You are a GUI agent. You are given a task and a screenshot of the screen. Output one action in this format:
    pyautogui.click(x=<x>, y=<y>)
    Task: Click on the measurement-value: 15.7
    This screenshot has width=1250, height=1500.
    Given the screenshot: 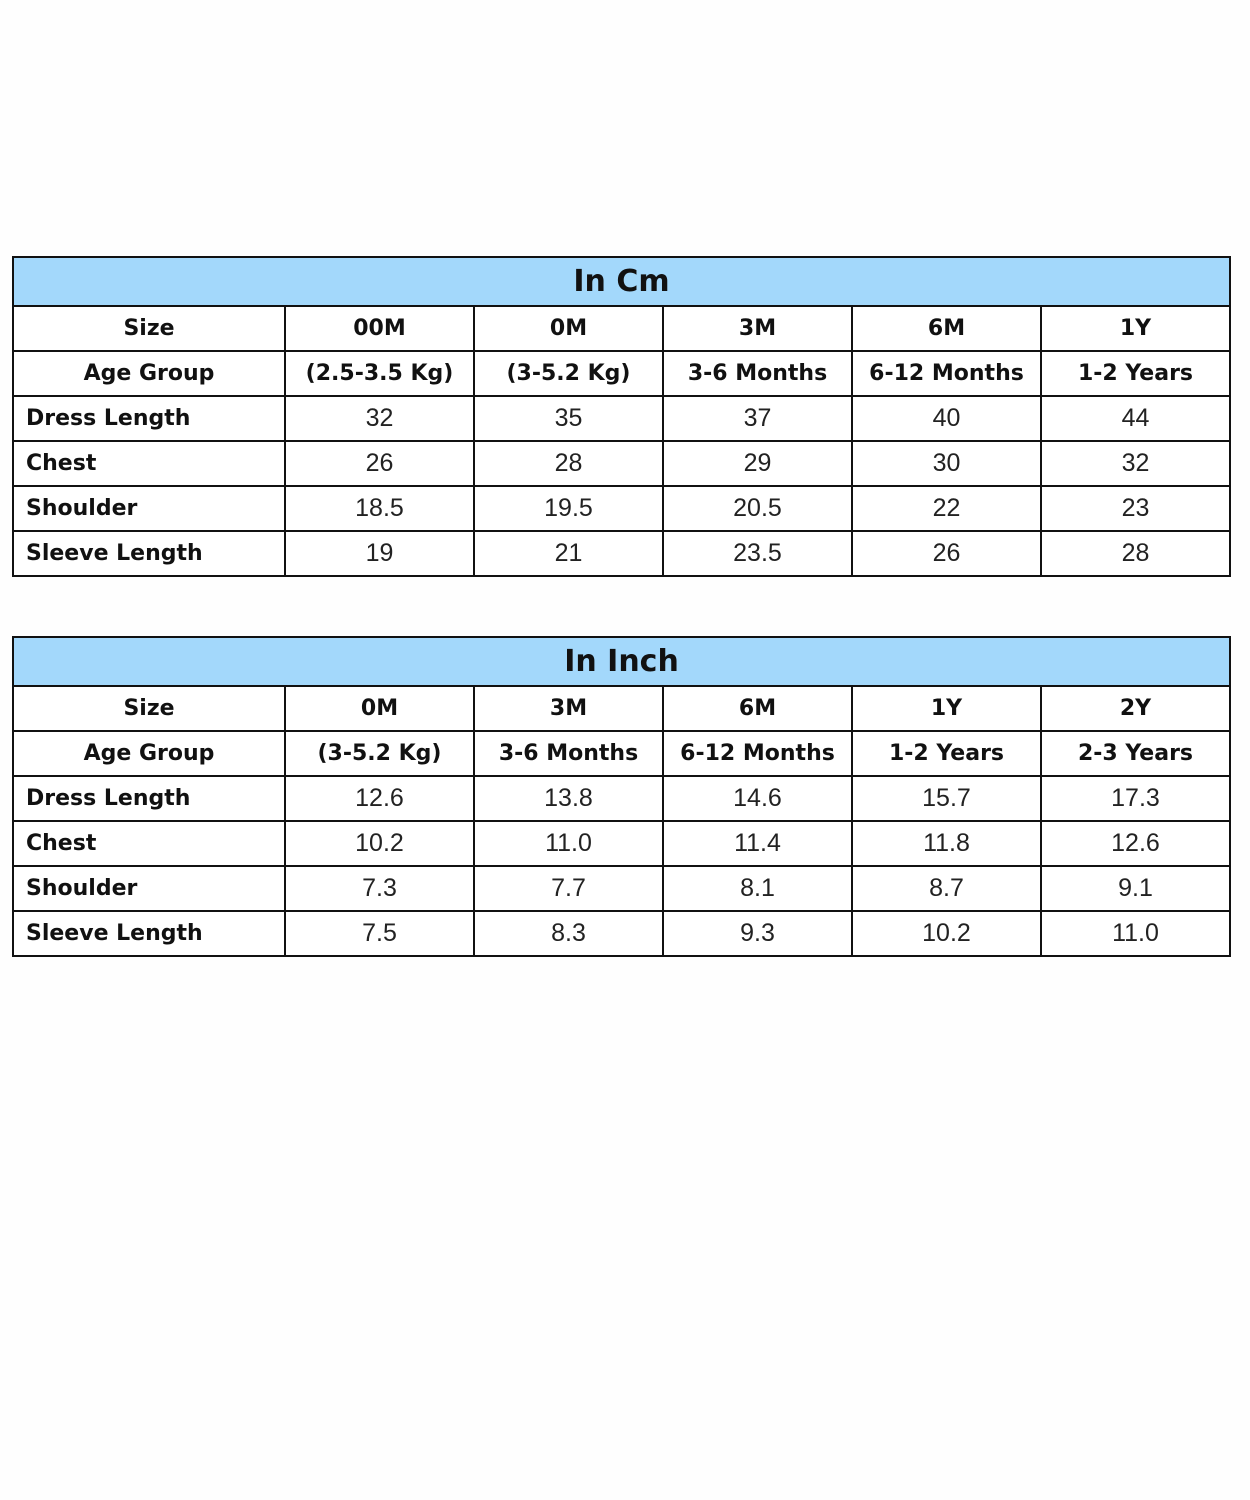 What is the action you would take?
    pyautogui.click(x=946, y=798)
    